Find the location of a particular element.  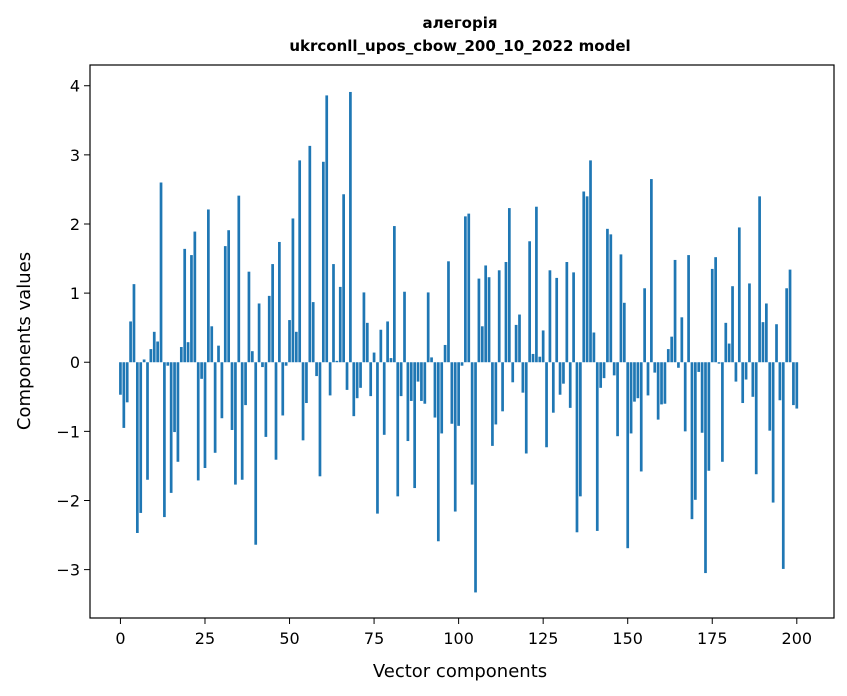

y-tick-label: −2 is located at coordinates (68, 500).